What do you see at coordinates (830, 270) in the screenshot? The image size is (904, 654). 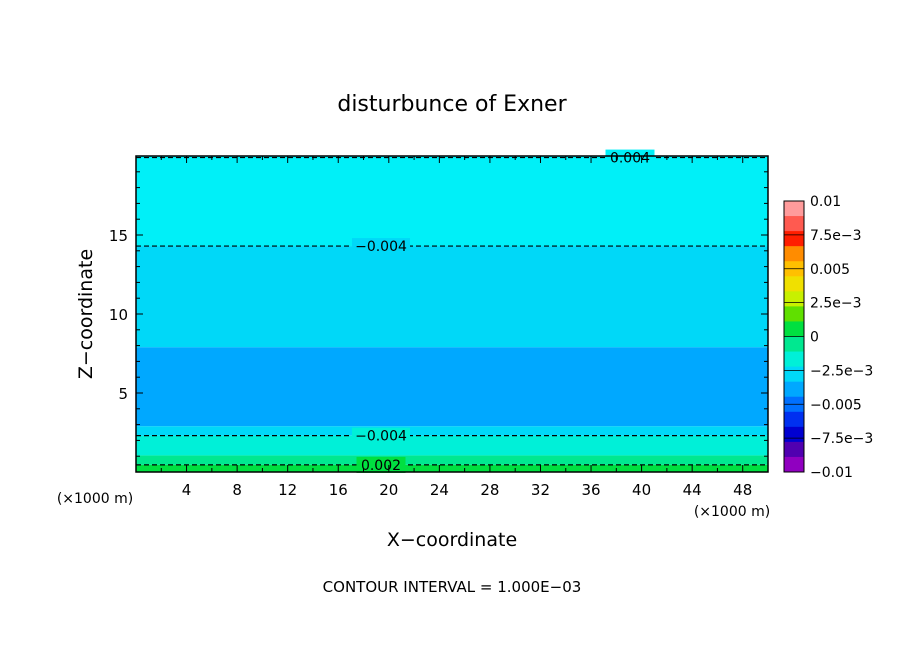 I see `colorbar-label: 0.005` at bounding box center [830, 270].